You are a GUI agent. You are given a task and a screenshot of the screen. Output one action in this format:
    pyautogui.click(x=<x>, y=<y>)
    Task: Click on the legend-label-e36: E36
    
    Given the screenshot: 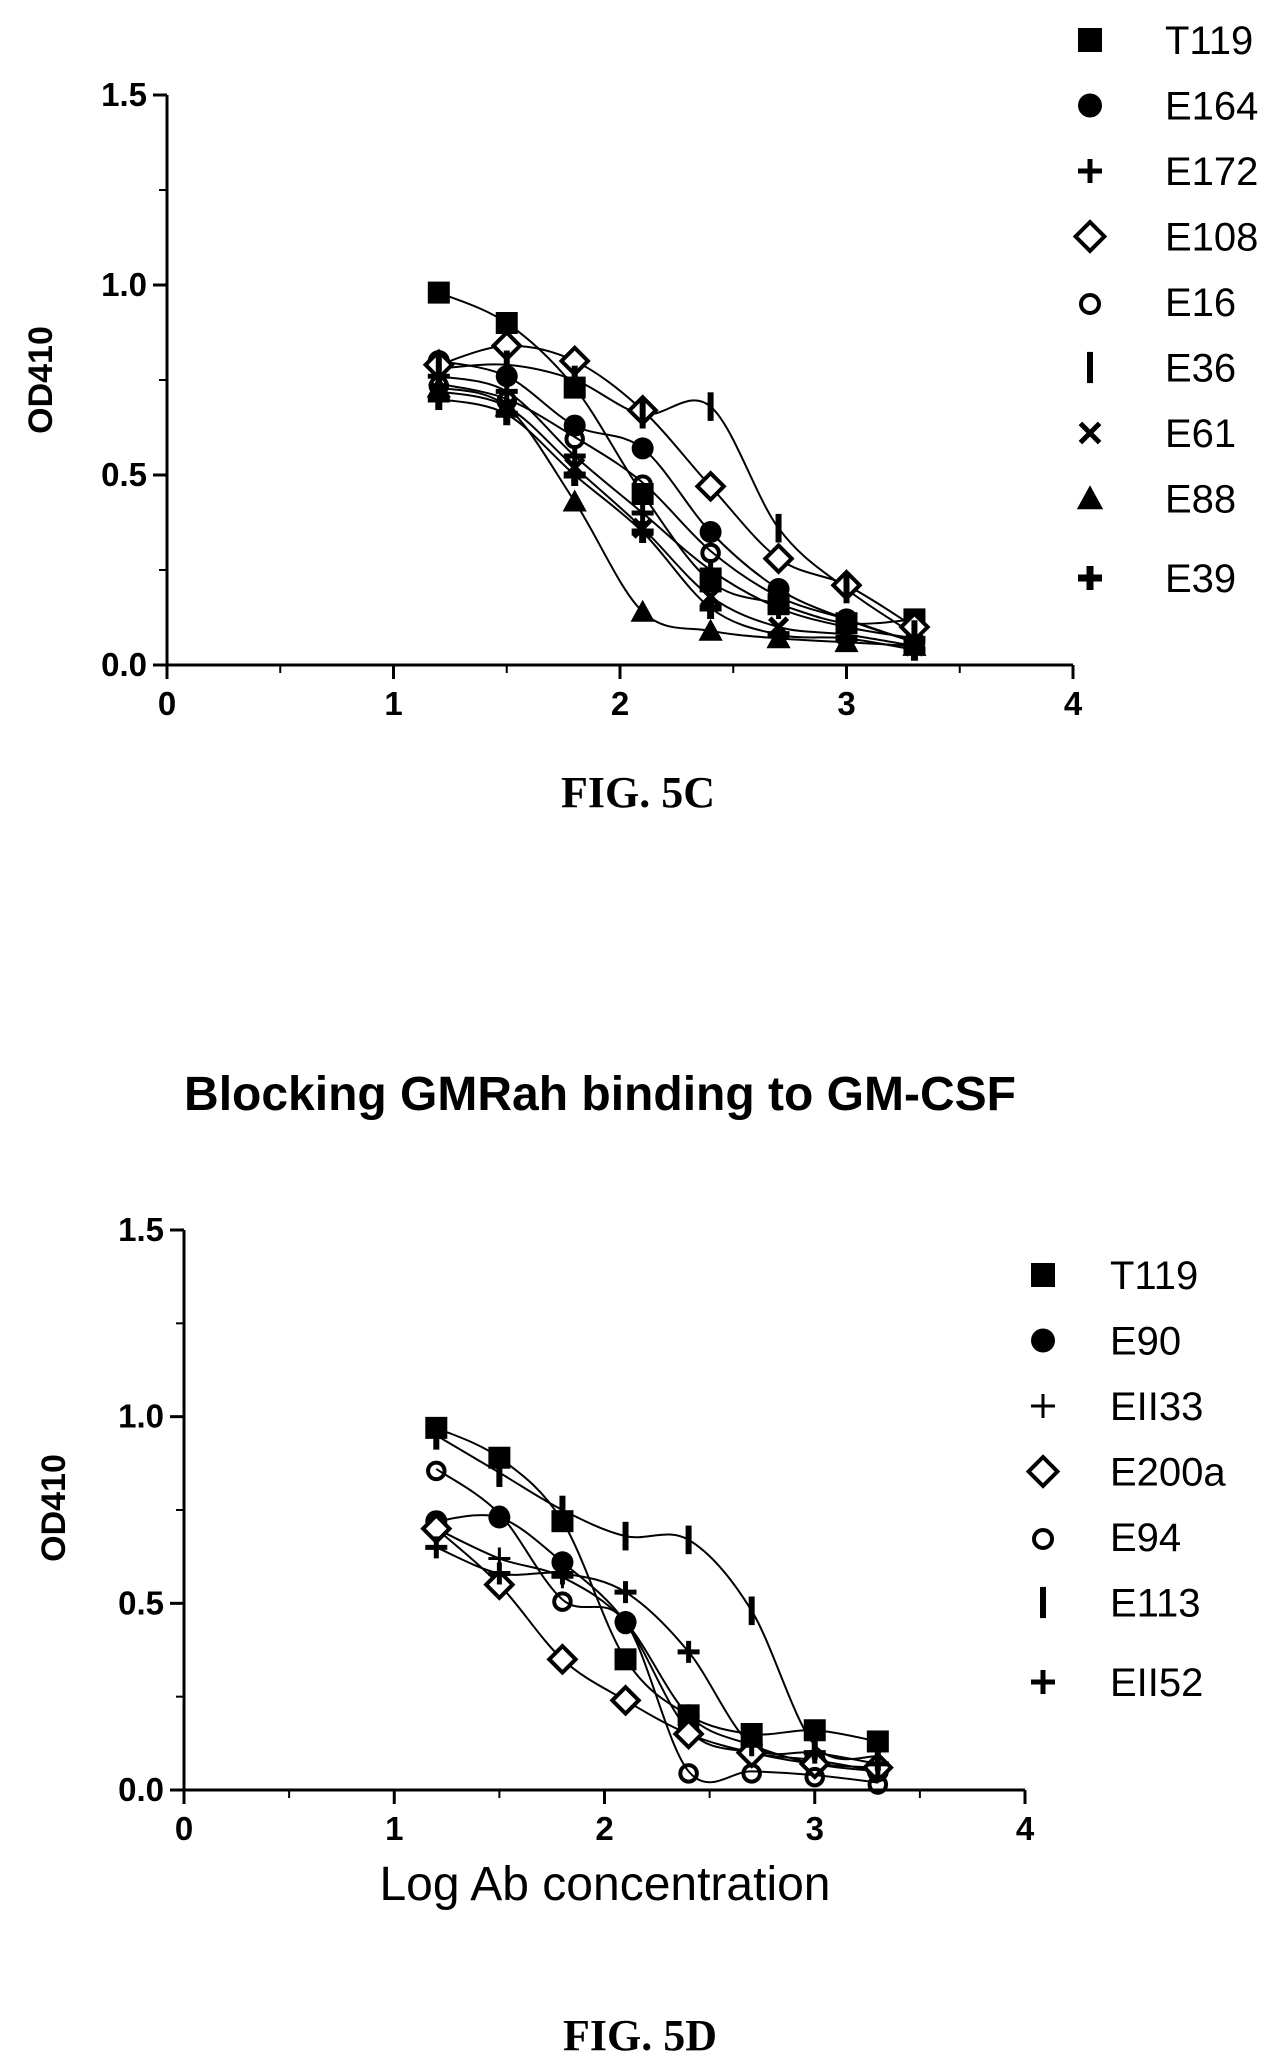 What is the action you would take?
    pyautogui.click(x=1200, y=369)
    